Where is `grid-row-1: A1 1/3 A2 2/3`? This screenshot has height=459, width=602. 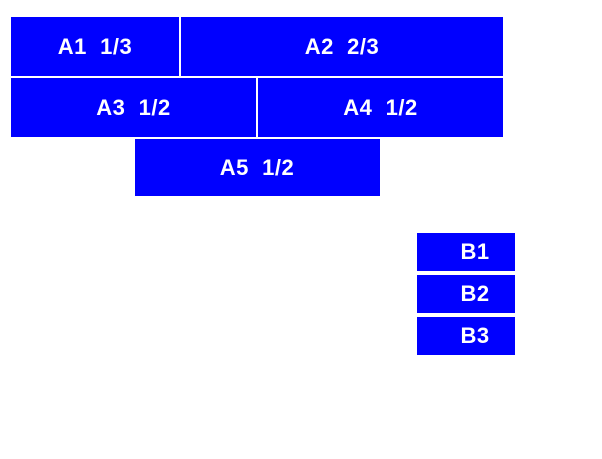 grid-row-1: A1 1/3 A2 2/3 is located at coordinates (257, 46).